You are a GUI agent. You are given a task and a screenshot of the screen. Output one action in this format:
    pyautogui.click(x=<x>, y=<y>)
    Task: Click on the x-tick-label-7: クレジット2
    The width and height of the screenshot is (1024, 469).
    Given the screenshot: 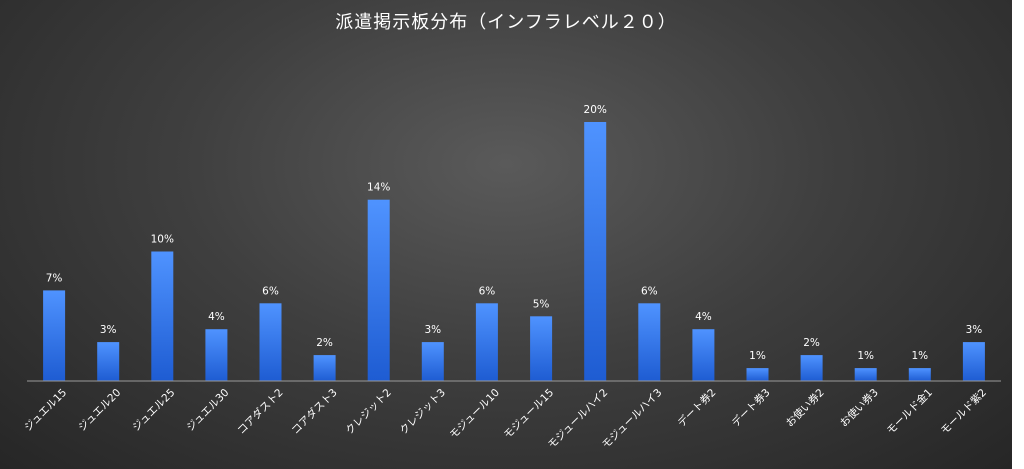 What is the action you would take?
    pyautogui.click(x=368, y=412)
    